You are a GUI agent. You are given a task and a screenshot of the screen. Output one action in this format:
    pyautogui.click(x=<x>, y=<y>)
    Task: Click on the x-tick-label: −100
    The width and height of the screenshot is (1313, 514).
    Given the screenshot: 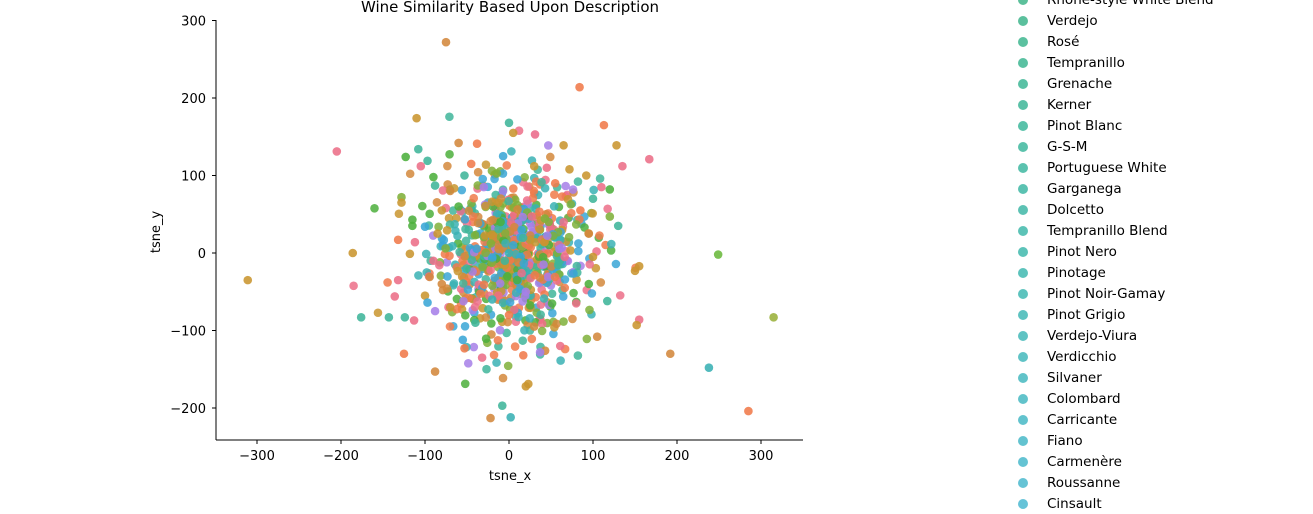 What is the action you would take?
    pyautogui.click(x=425, y=456)
    